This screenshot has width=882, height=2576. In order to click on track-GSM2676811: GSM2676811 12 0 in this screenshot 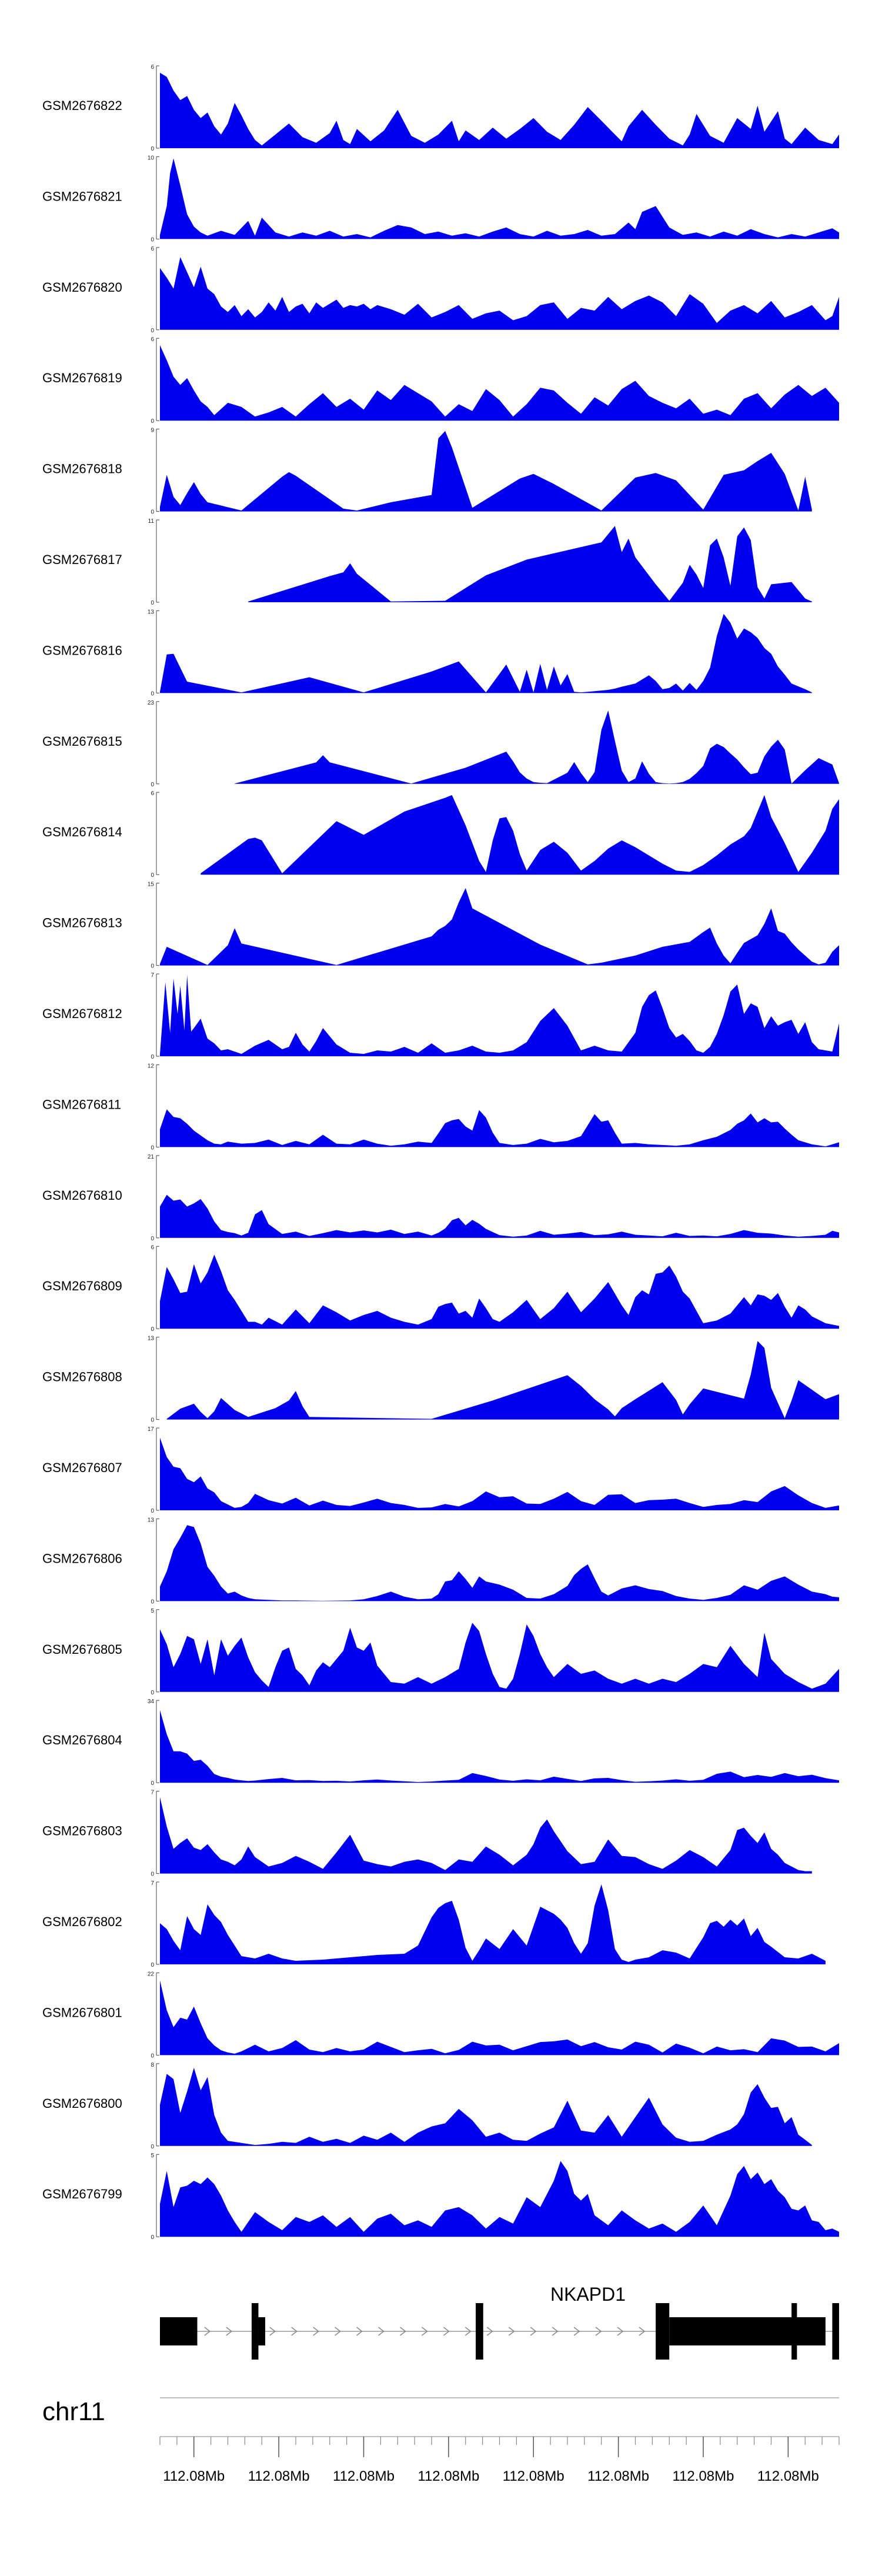, I will do `click(440, 1107)`.